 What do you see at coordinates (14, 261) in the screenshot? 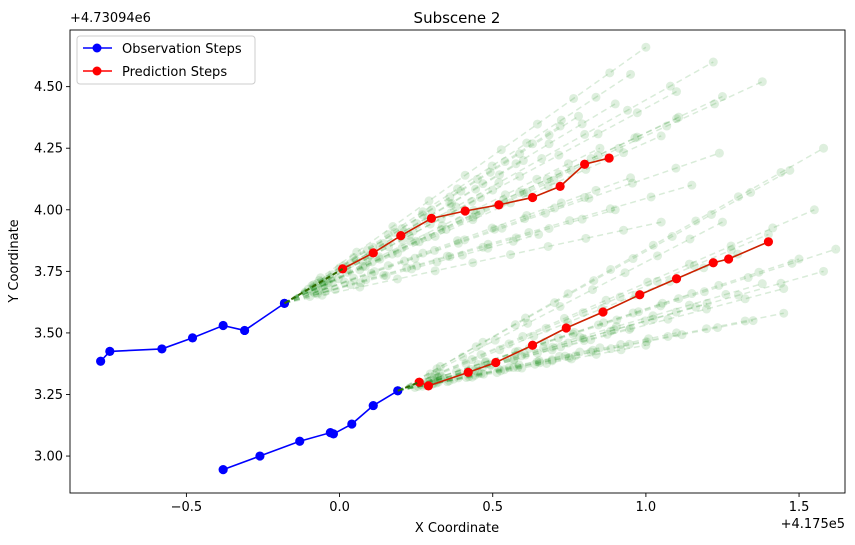
I see `y-axis-label: Y Coordinate` at bounding box center [14, 261].